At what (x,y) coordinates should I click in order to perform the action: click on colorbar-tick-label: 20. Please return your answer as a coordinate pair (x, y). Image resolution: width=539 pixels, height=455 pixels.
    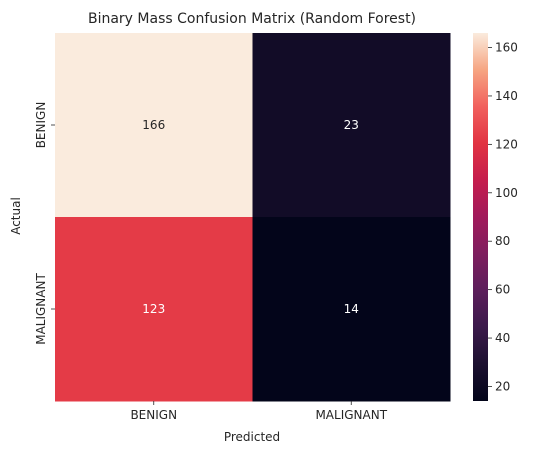
    Looking at the image, I should click on (502, 386).